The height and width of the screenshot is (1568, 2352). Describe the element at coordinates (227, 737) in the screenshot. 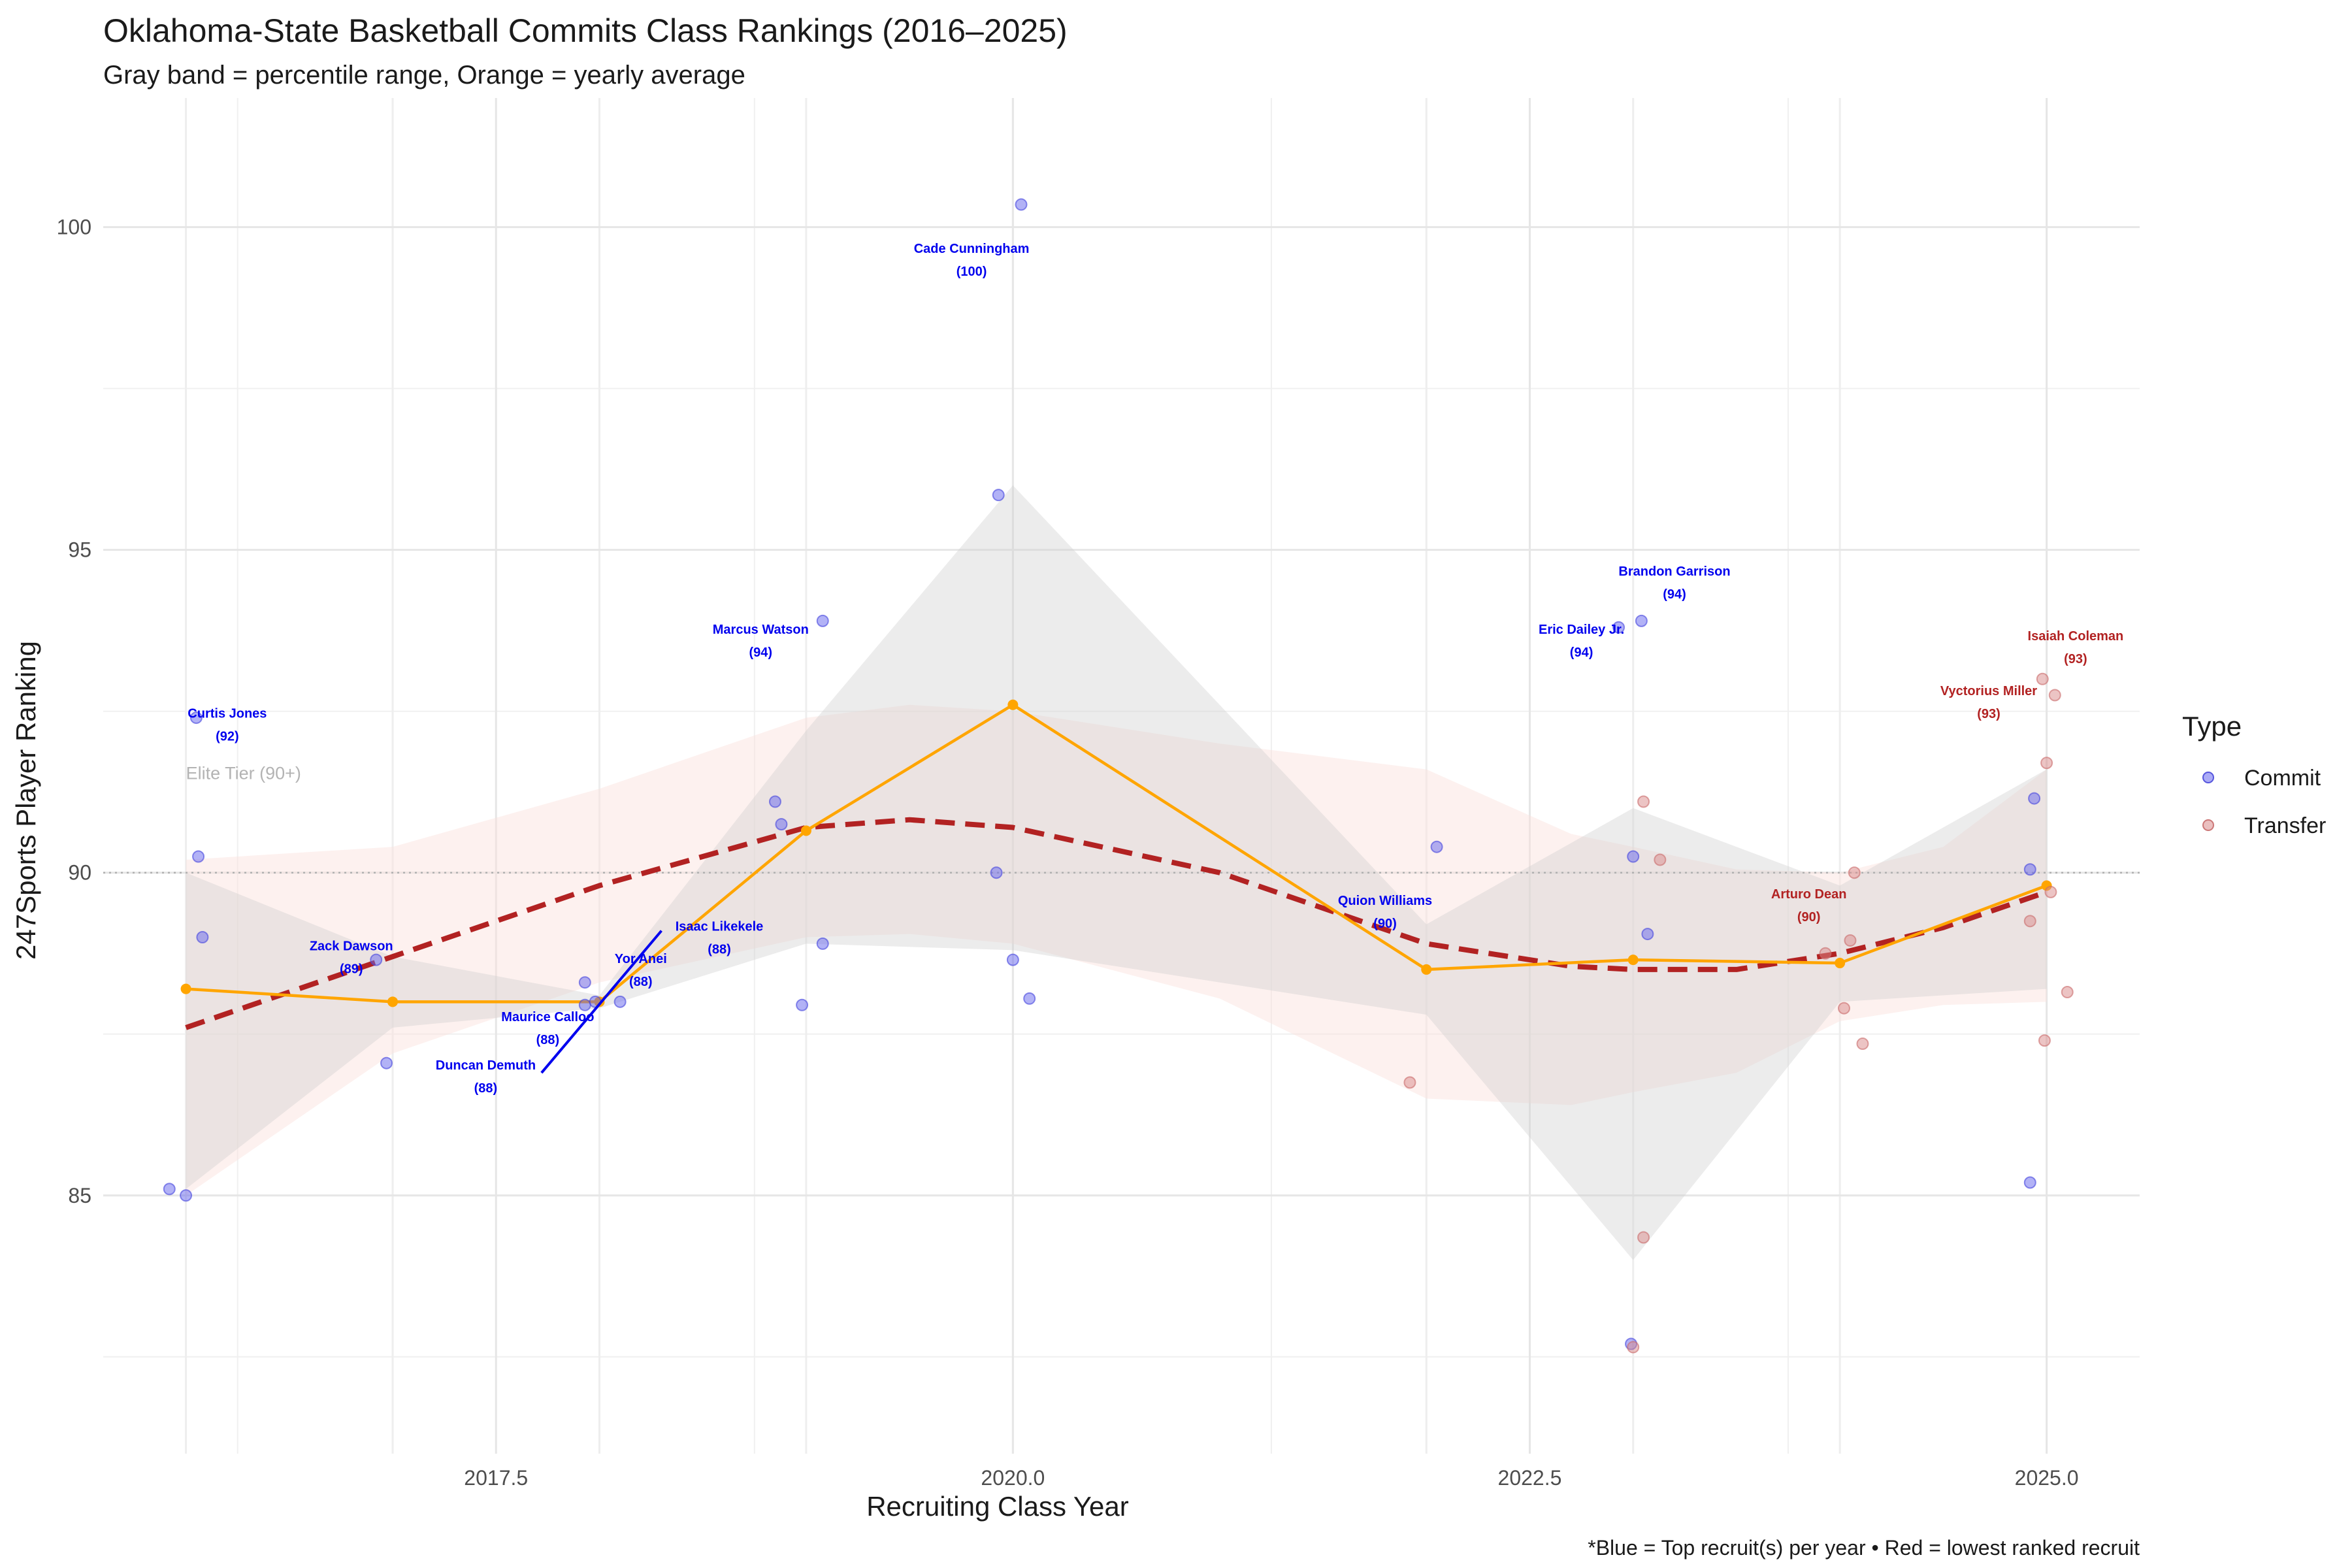

I see `annotation-rating: (92)` at that location.